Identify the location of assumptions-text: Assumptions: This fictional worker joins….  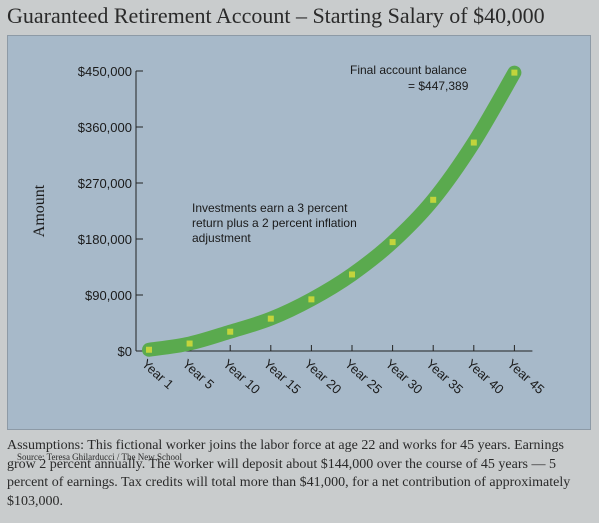
(289, 473).